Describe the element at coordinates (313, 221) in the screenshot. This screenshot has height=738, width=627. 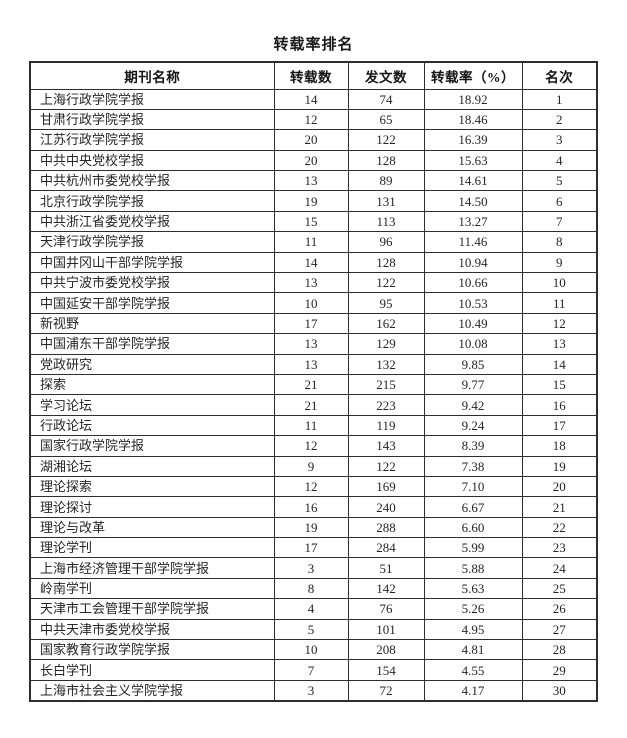
I see `table-row: 中共浙江省委党校学报 15 113 13.27 7` at that location.